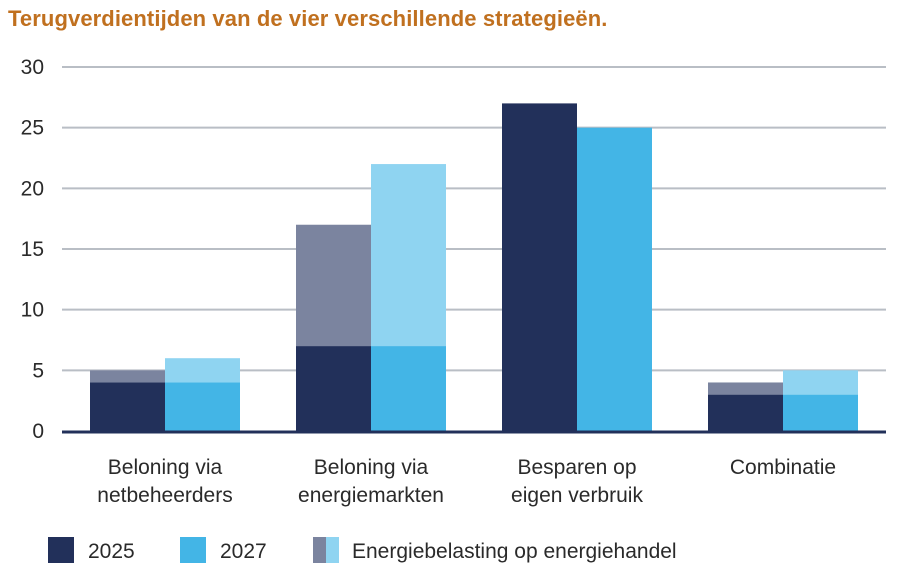  Describe the element at coordinates (577, 481) in the screenshot. I see `category-label: Besparen op eigen verbruik` at that location.